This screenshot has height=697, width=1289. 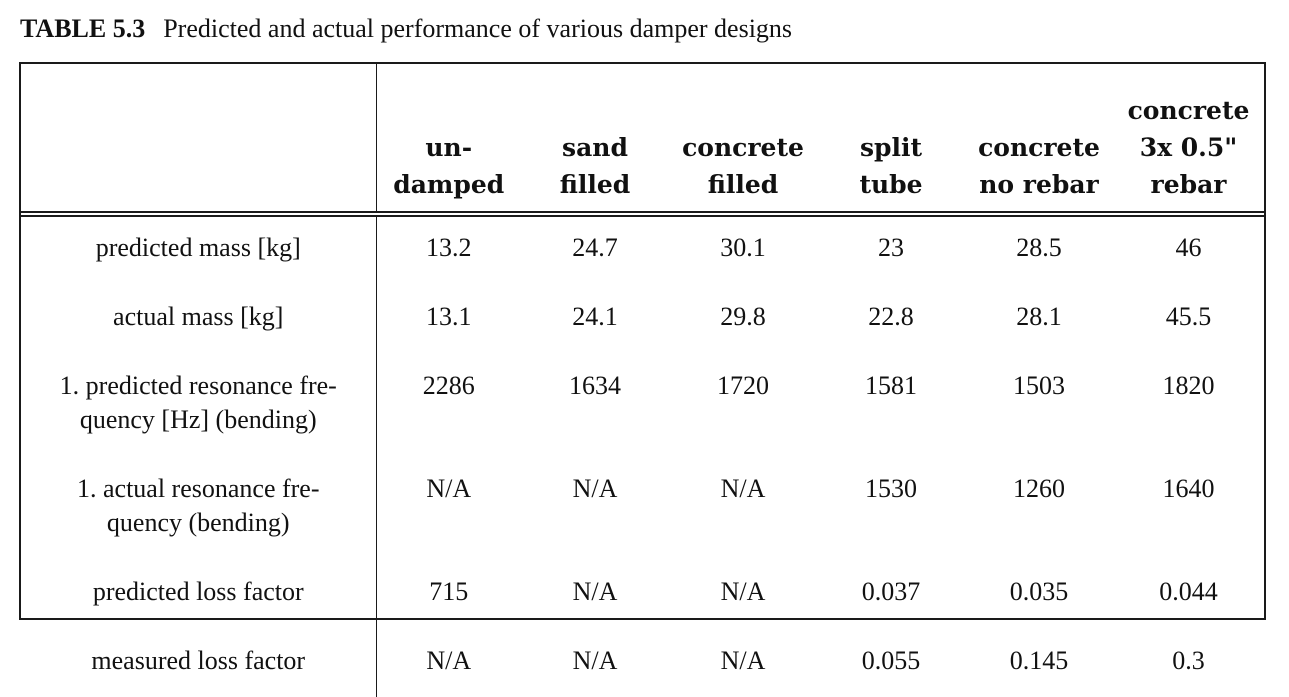 What do you see at coordinates (199, 322) in the screenshot?
I see `row-label: actual mass [kg]` at bounding box center [199, 322].